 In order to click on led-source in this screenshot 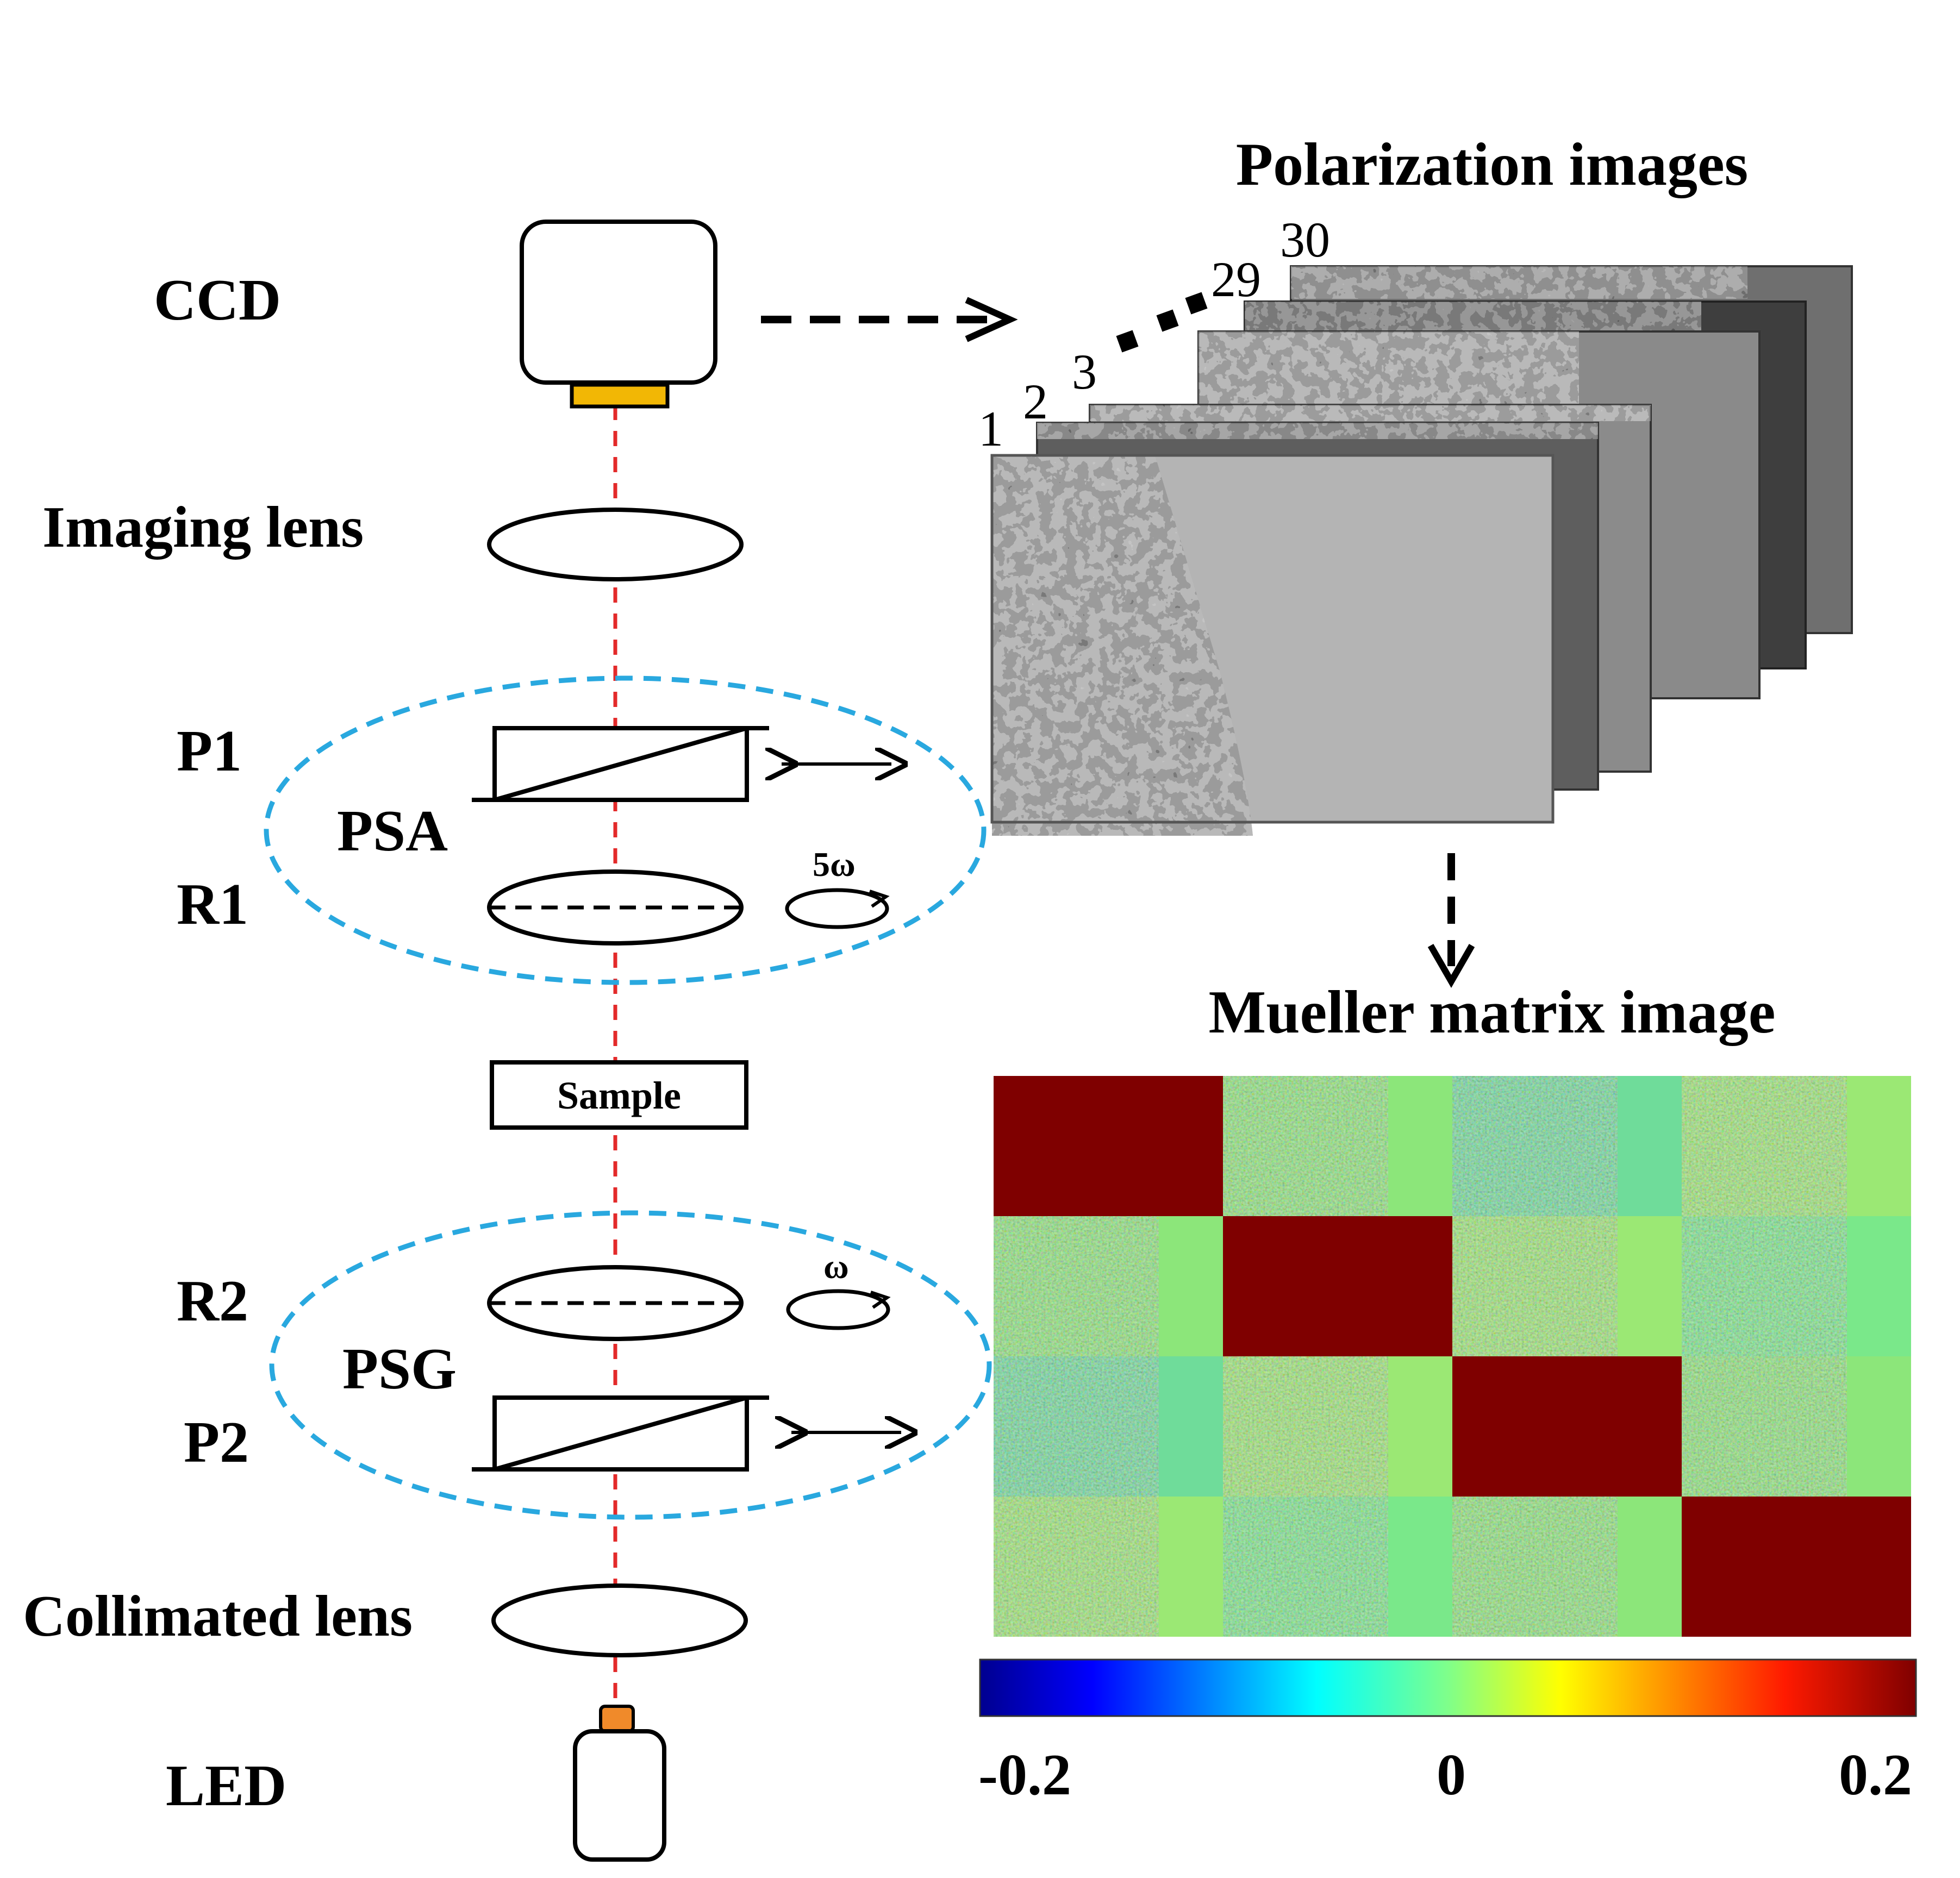, I will do `click(619, 1783)`.